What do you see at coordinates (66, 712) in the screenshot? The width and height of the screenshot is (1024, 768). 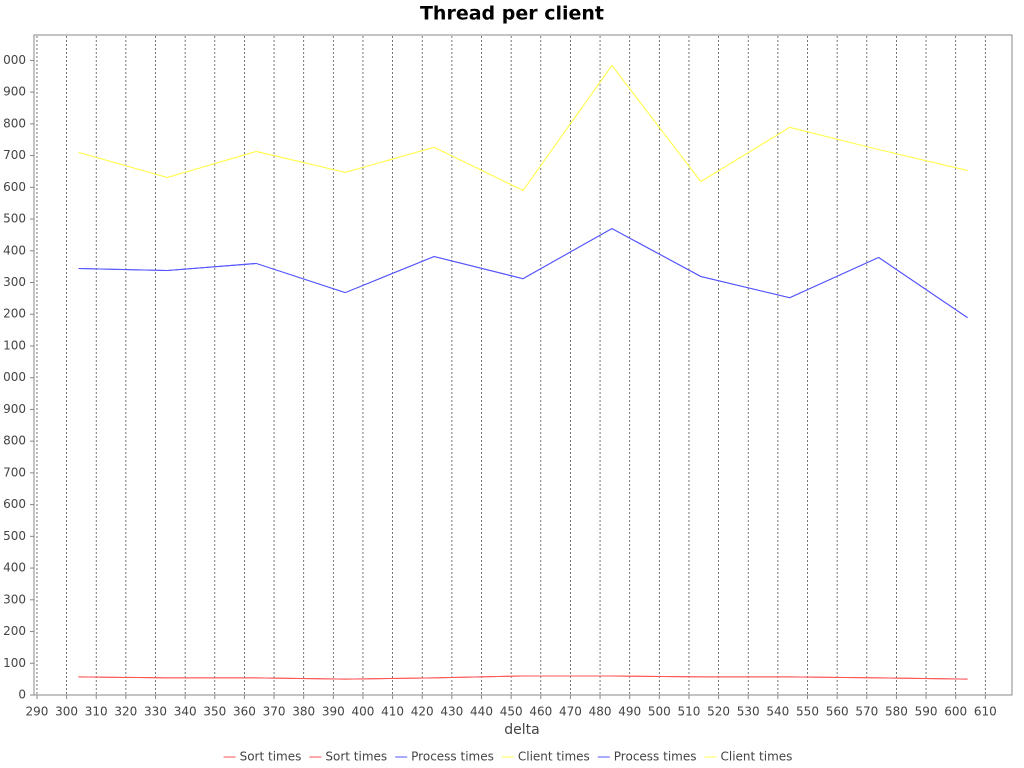 I see `x-tick-label: 300` at bounding box center [66, 712].